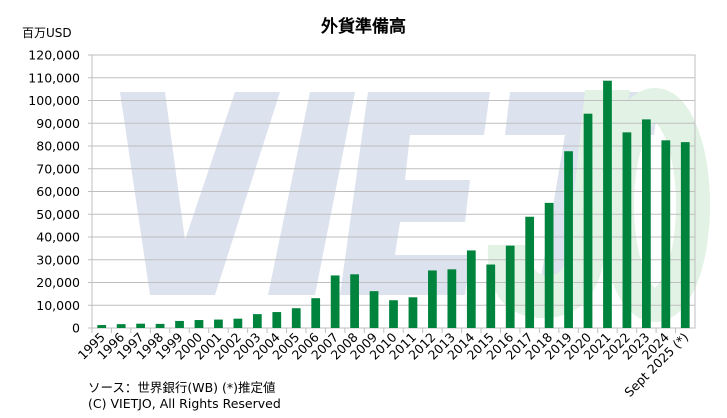  Describe the element at coordinates (184, 403) in the screenshot. I see `copyright-note: (C) VIETJO, All Rights Reserved` at that location.